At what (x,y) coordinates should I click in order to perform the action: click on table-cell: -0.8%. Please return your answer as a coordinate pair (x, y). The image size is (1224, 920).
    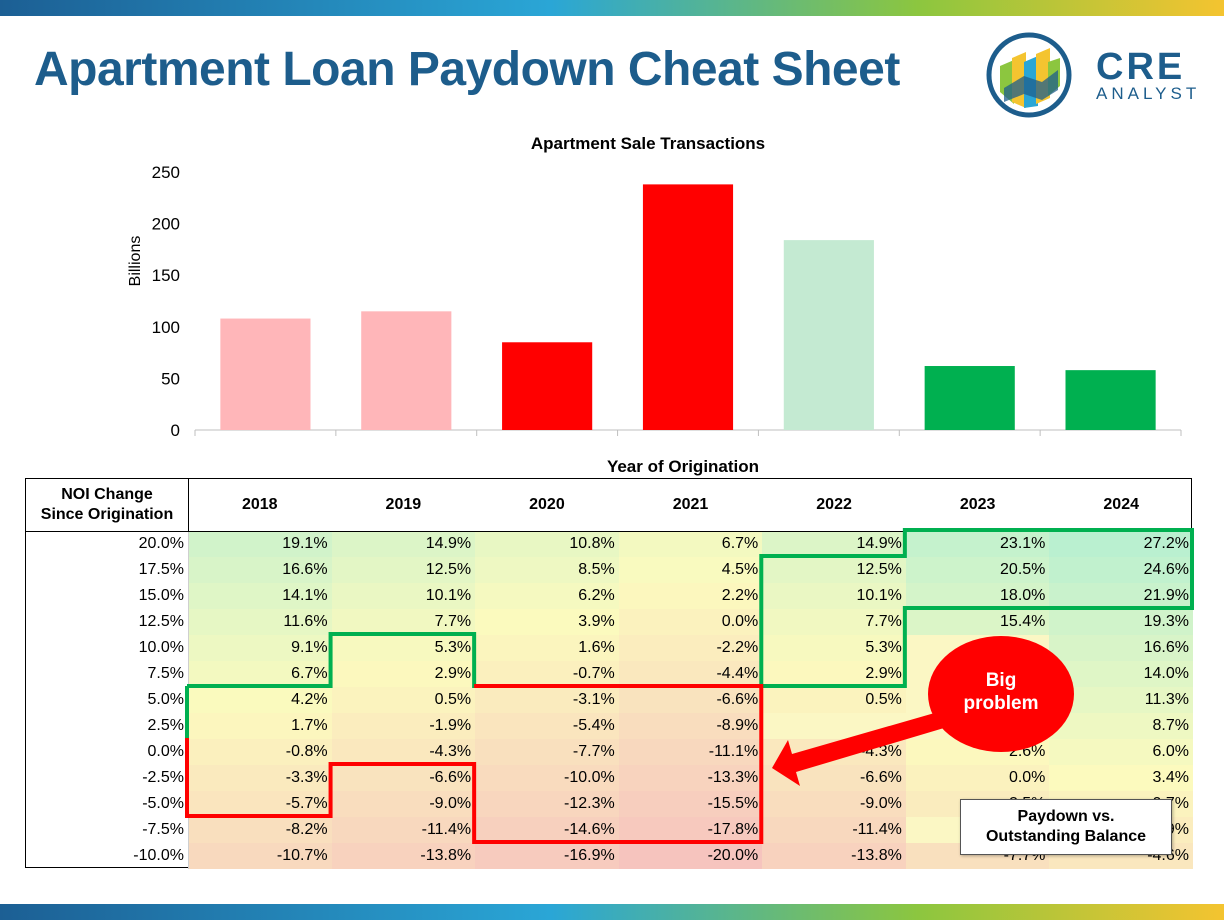
    Looking at the image, I should click on (260, 752).